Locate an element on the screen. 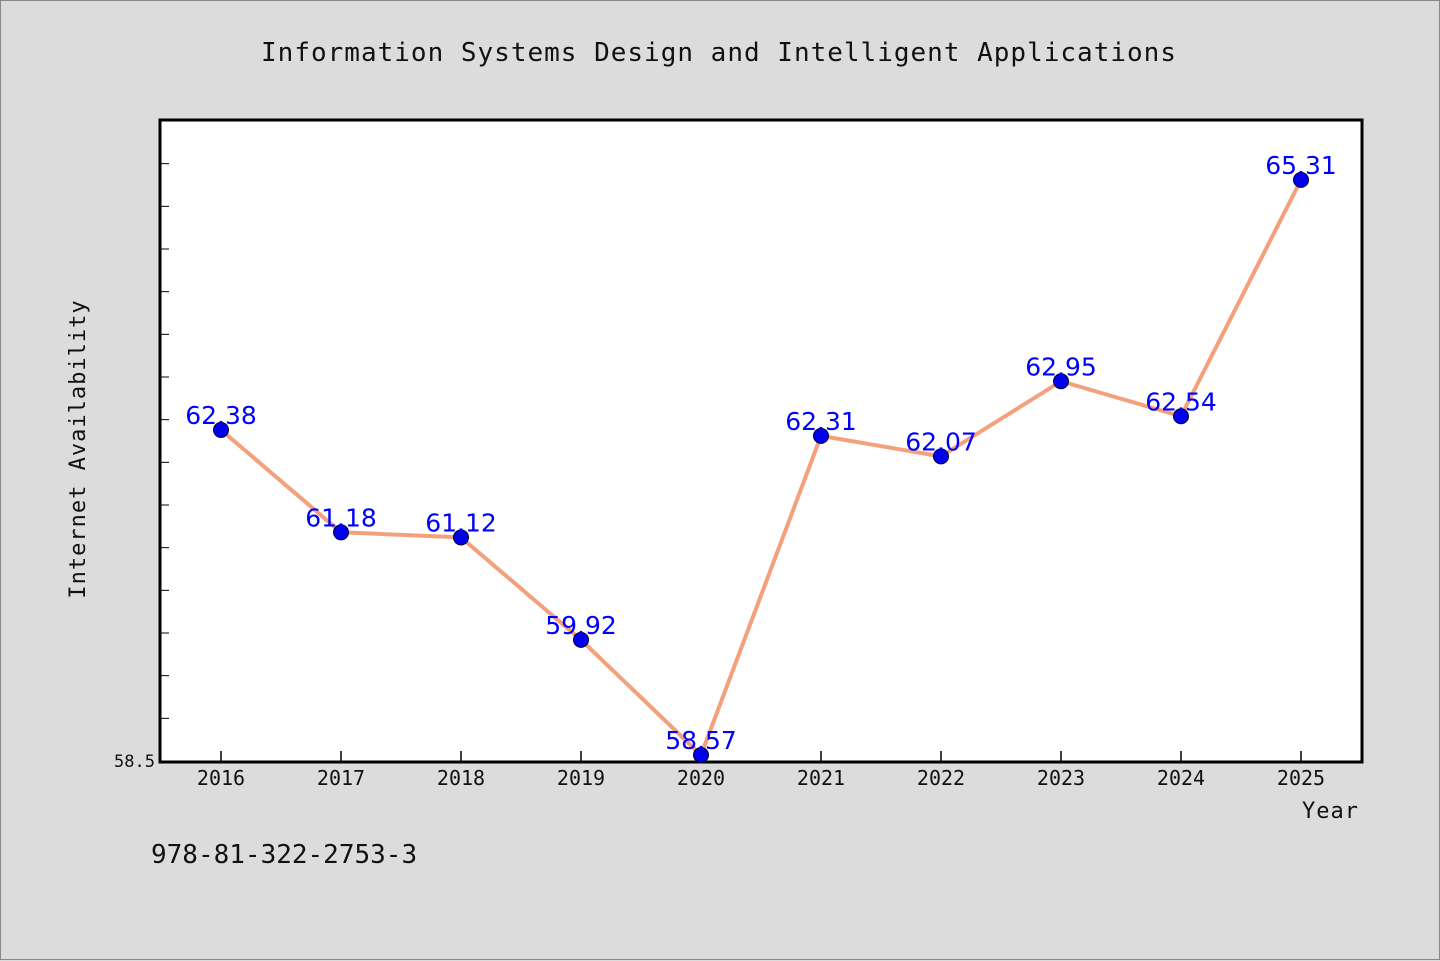  x-tick-label: 2024 is located at coordinates (1181, 778).